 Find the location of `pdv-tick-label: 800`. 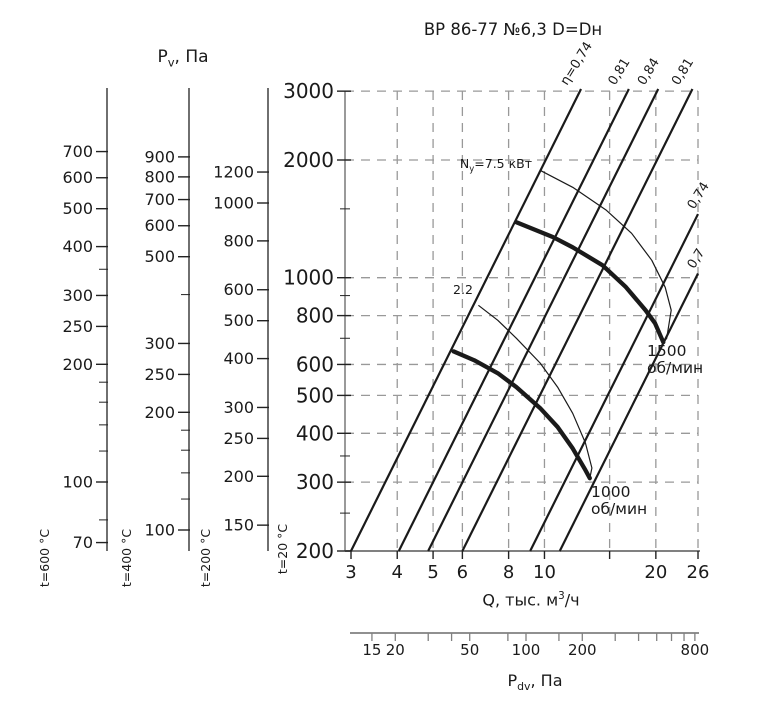

pdv-tick-label: 800 is located at coordinates (695, 650).